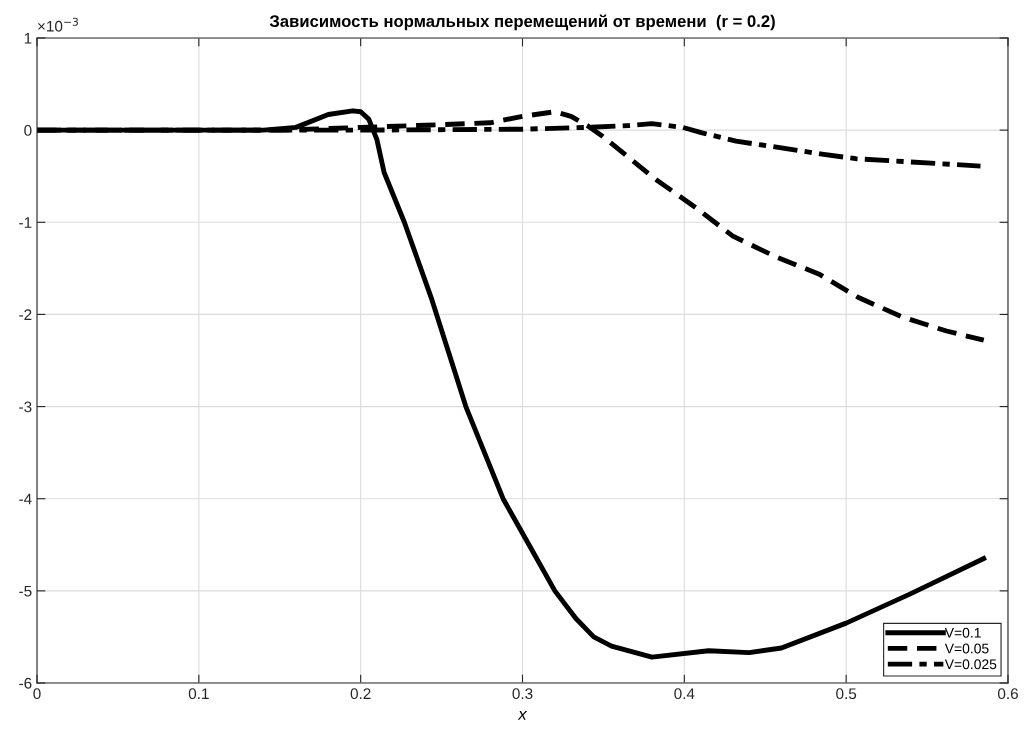 The height and width of the screenshot is (735, 1027). What do you see at coordinates (25, 499) in the screenshot?
I see `y-tick-label: -4` at bounding box center [25, 499].